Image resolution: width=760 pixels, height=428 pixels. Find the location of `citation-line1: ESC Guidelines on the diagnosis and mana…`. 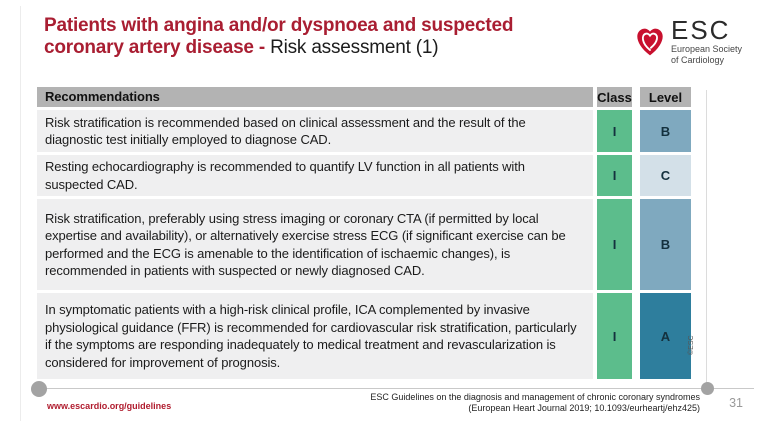

citation-line1: ESC Guidelines on the diagnosis and mana… is located at coordinates (535, 397).